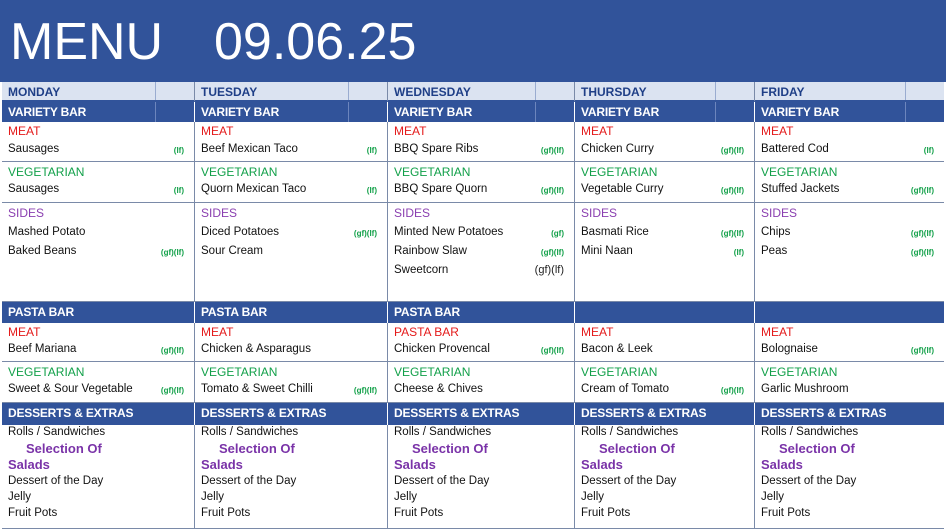 This screenshot has height=531, width=946. What do you see at coordinates (625, 389) in the screenshot?
I see `pasta-vegetarian-dish: Cream of Tomato` at bounding box center [625, 389].